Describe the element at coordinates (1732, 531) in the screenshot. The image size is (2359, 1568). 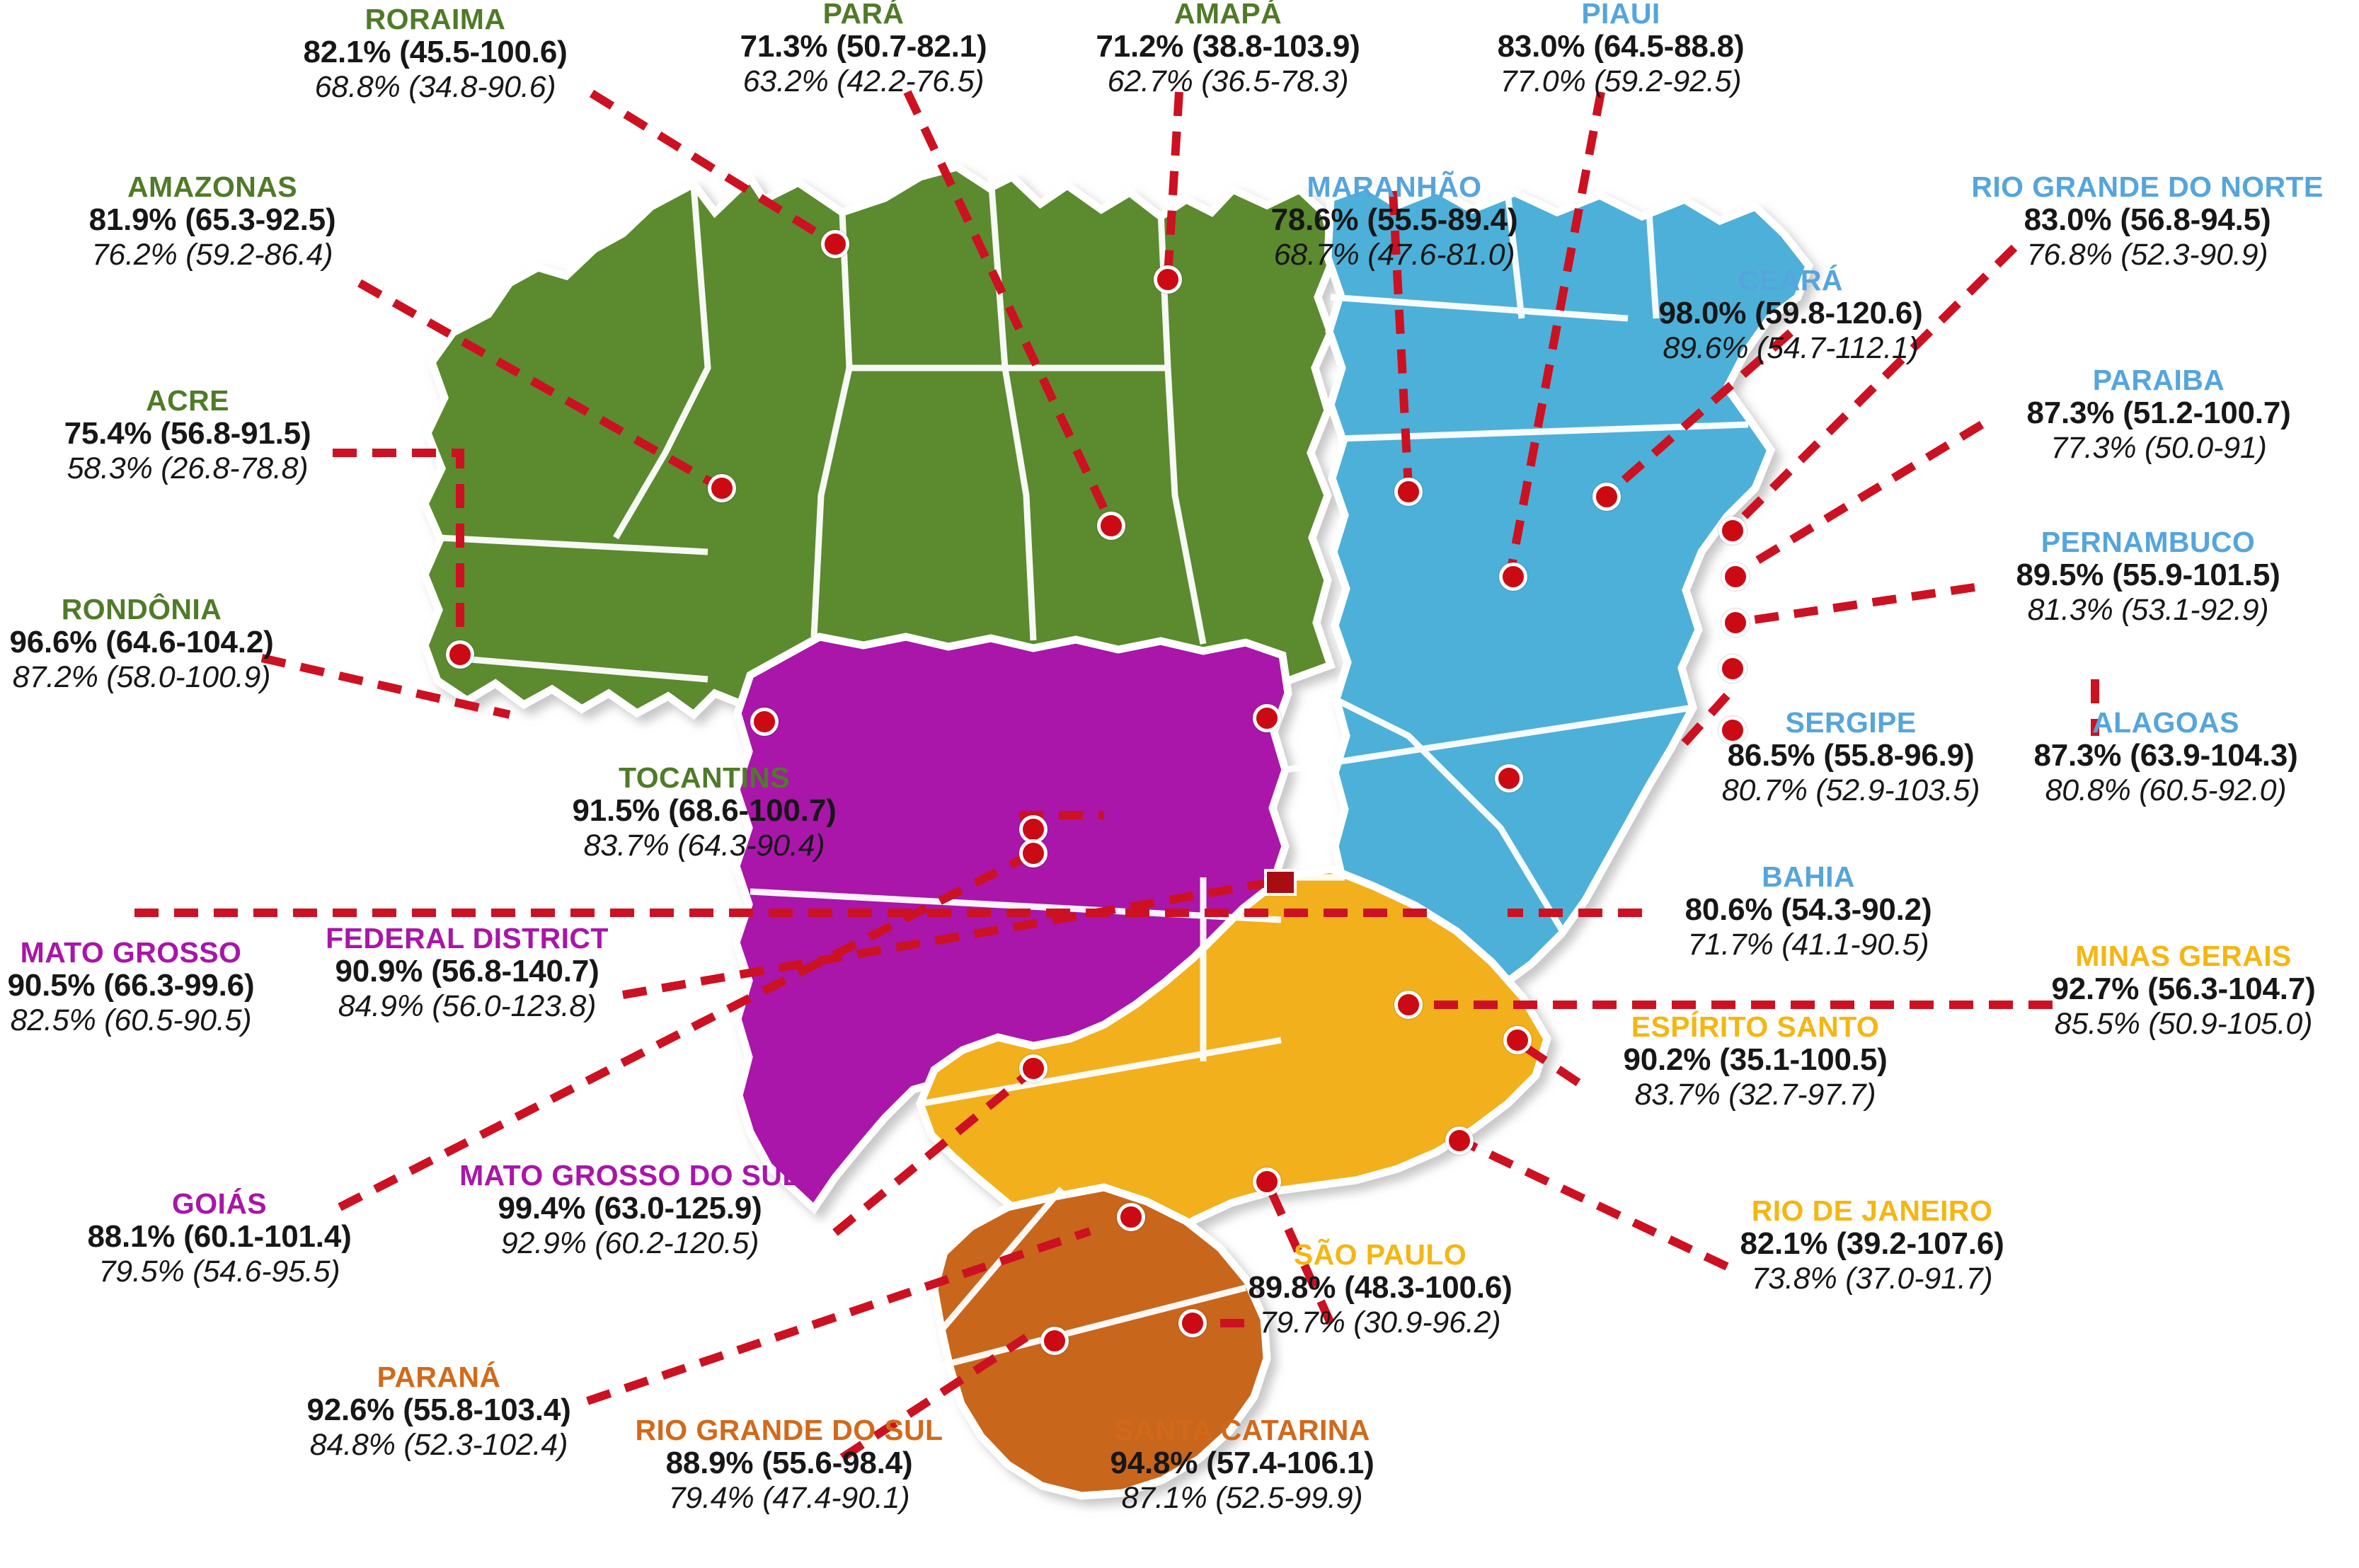
I see `marker-rio-grande-norte` at that location.